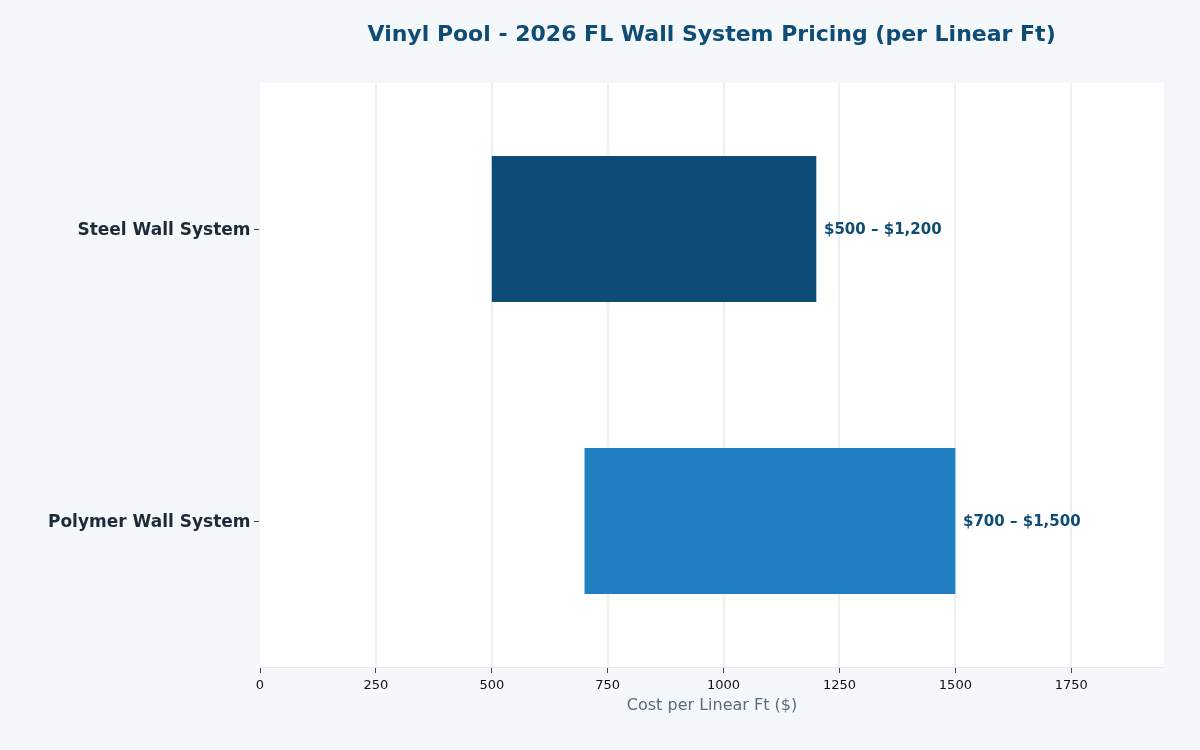 The height and width of the screenshot is (750, 1200). I want to click on annotation: $500 – $1,200, so click(883, 229).